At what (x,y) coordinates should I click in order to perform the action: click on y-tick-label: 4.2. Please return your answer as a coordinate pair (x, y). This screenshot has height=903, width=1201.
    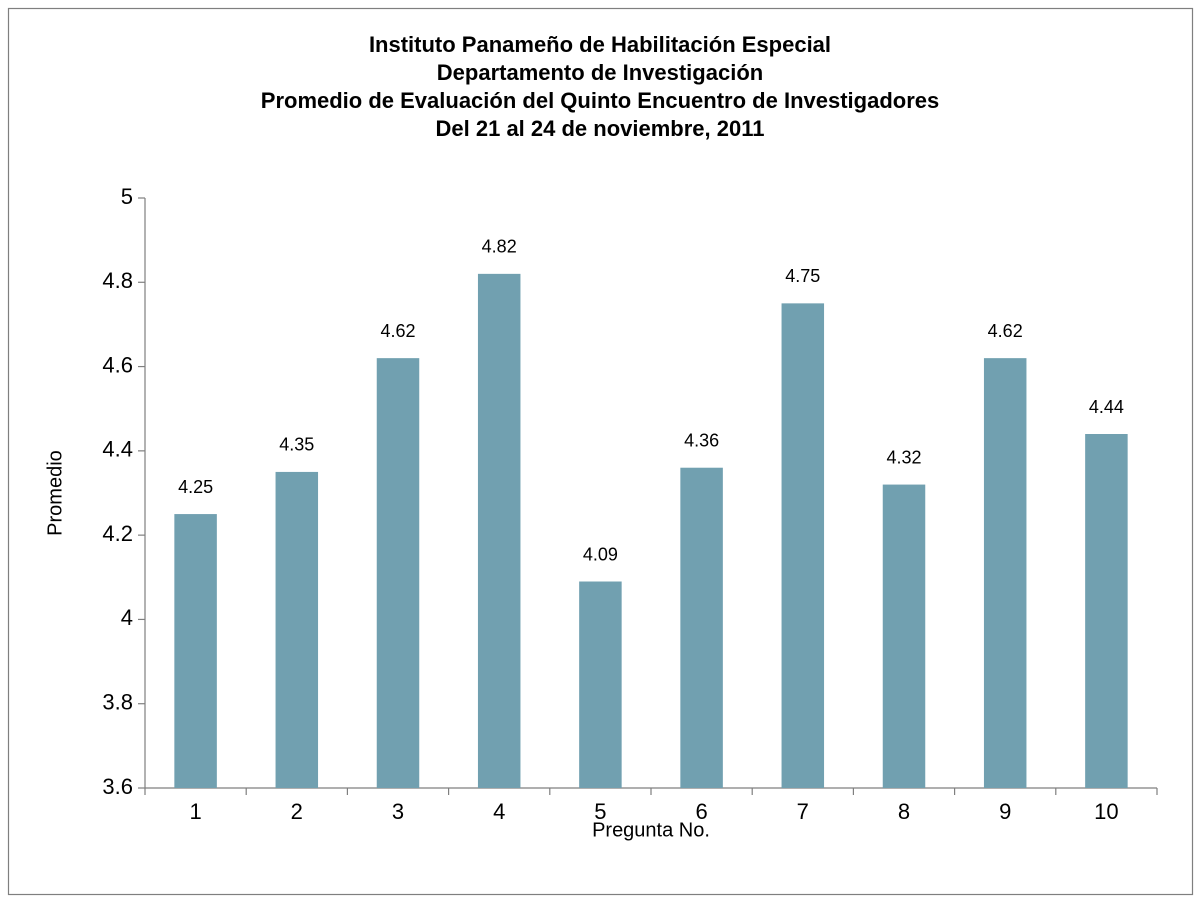
    Looking at the image, I should click on (117, 533).